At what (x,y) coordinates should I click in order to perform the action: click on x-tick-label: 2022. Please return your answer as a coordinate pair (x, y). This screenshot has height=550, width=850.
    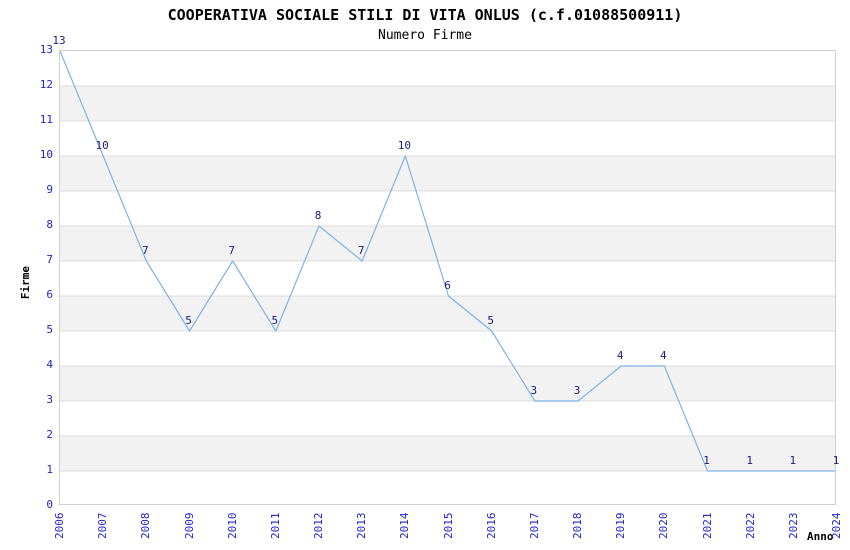
    Looking at the image, I should click on (750, 526).